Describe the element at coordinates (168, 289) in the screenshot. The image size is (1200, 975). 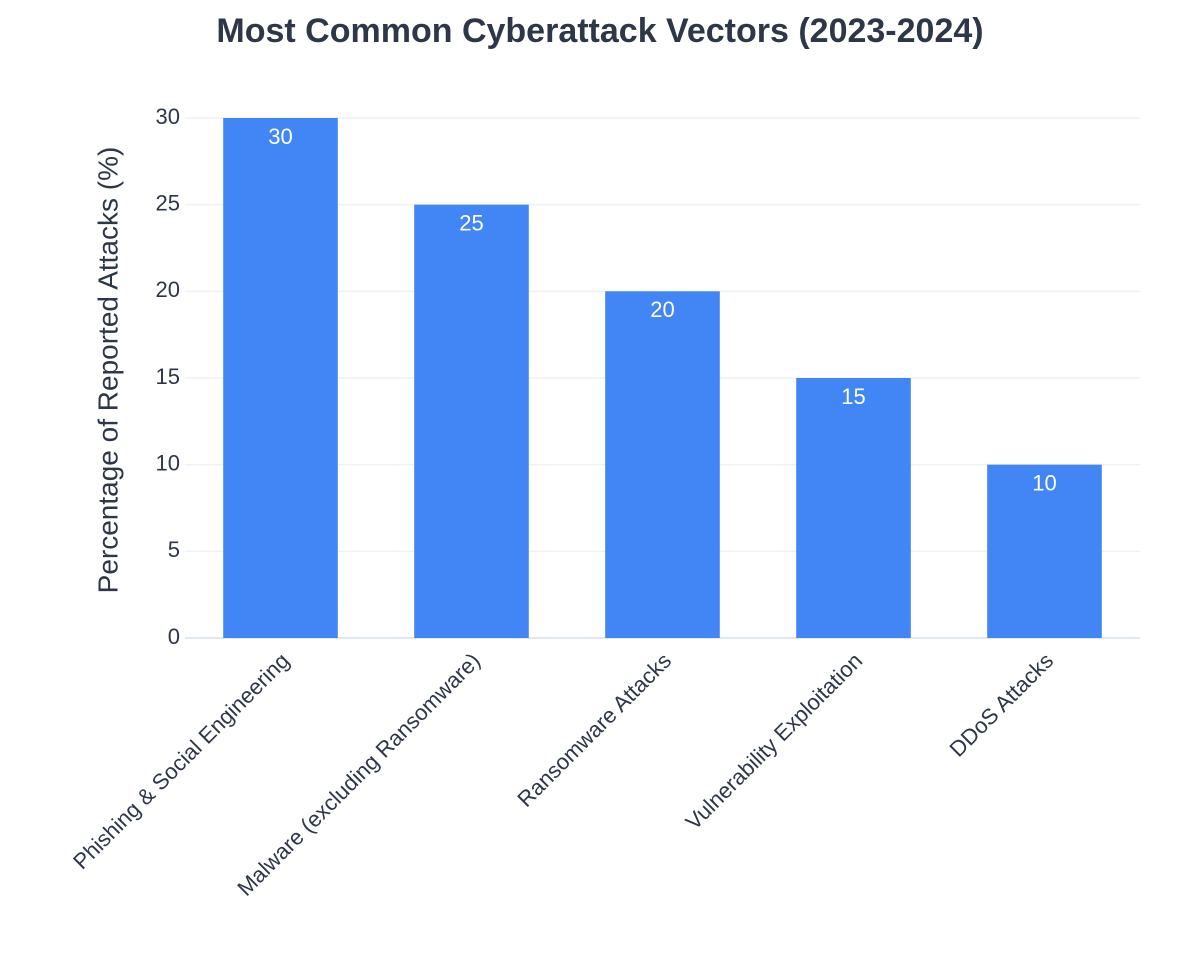
I see `y-tick-label: 20` at that location.